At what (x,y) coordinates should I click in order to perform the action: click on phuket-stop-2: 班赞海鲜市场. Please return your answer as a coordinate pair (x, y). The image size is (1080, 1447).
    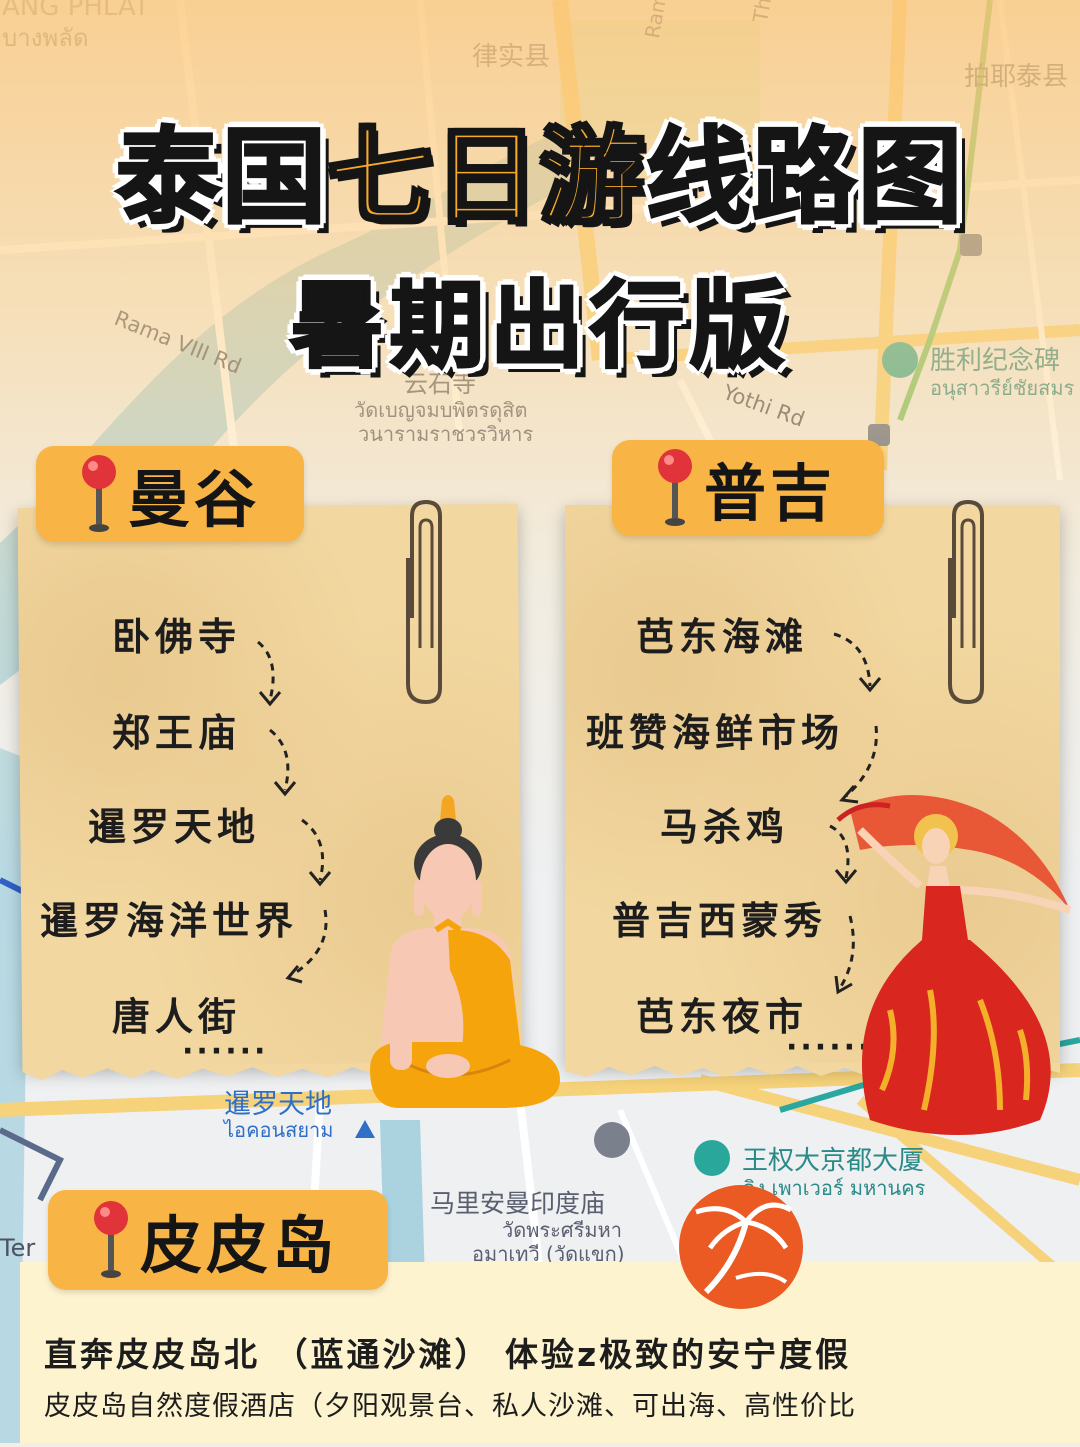
    Looking at the image, I should click on (715, 733).